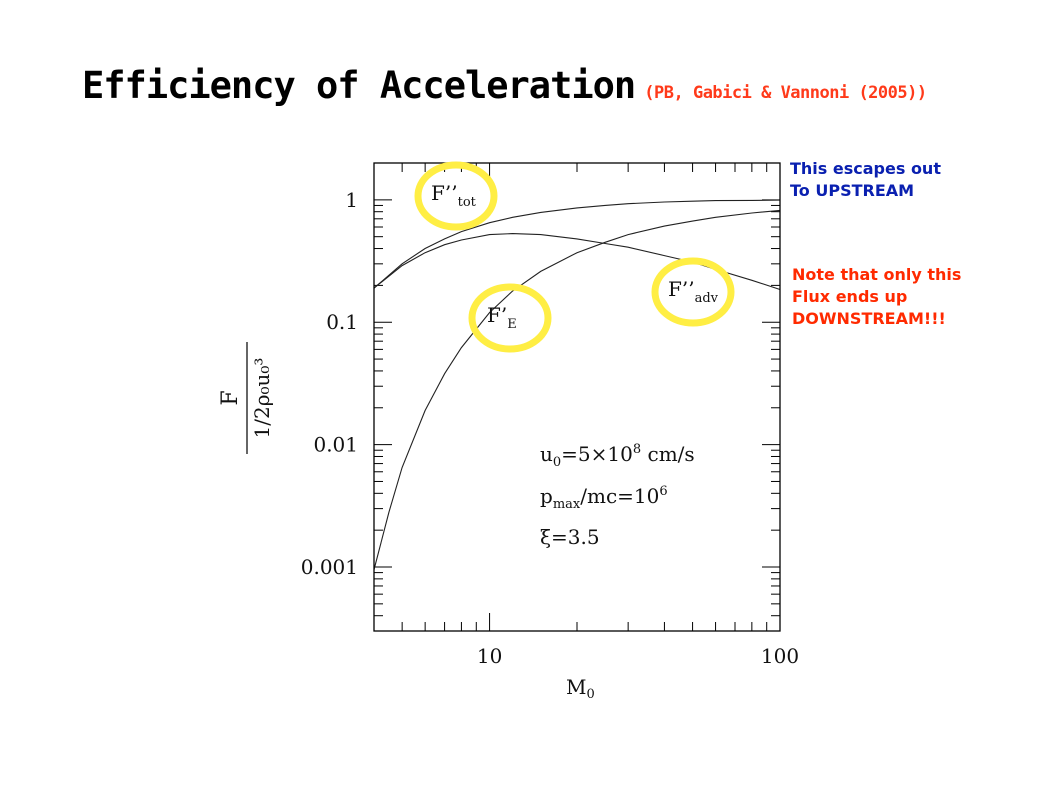 This screenshot has height=793, width=1058. I want to click on series-label: F’’adv, so click(693, 291).